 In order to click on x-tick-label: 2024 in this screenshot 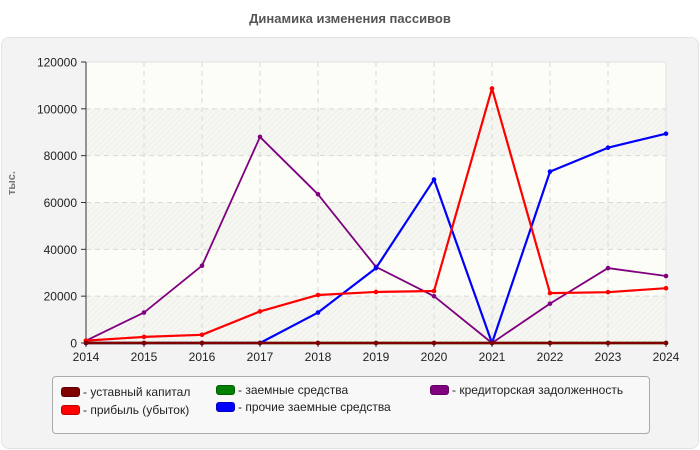, I will do `click(666, 357)`.